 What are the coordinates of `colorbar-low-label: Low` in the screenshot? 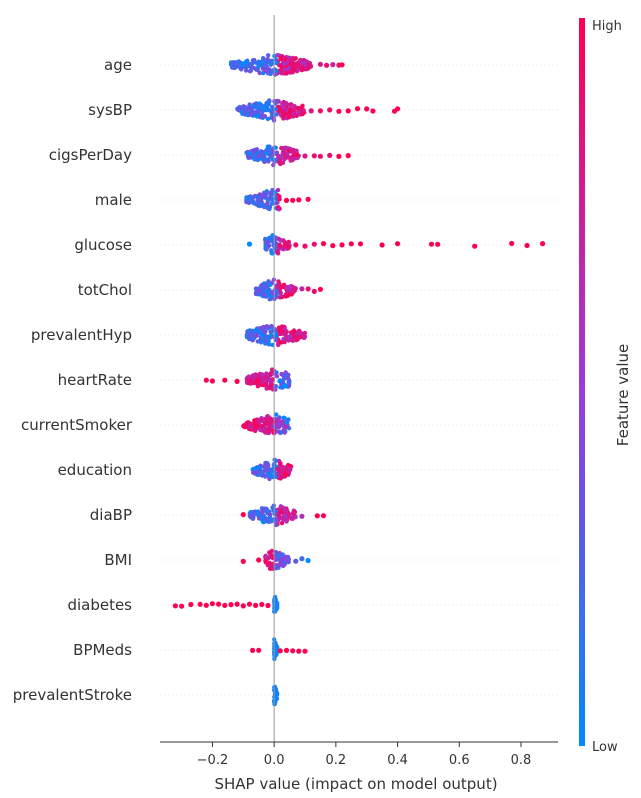 It's located at (605, 747).